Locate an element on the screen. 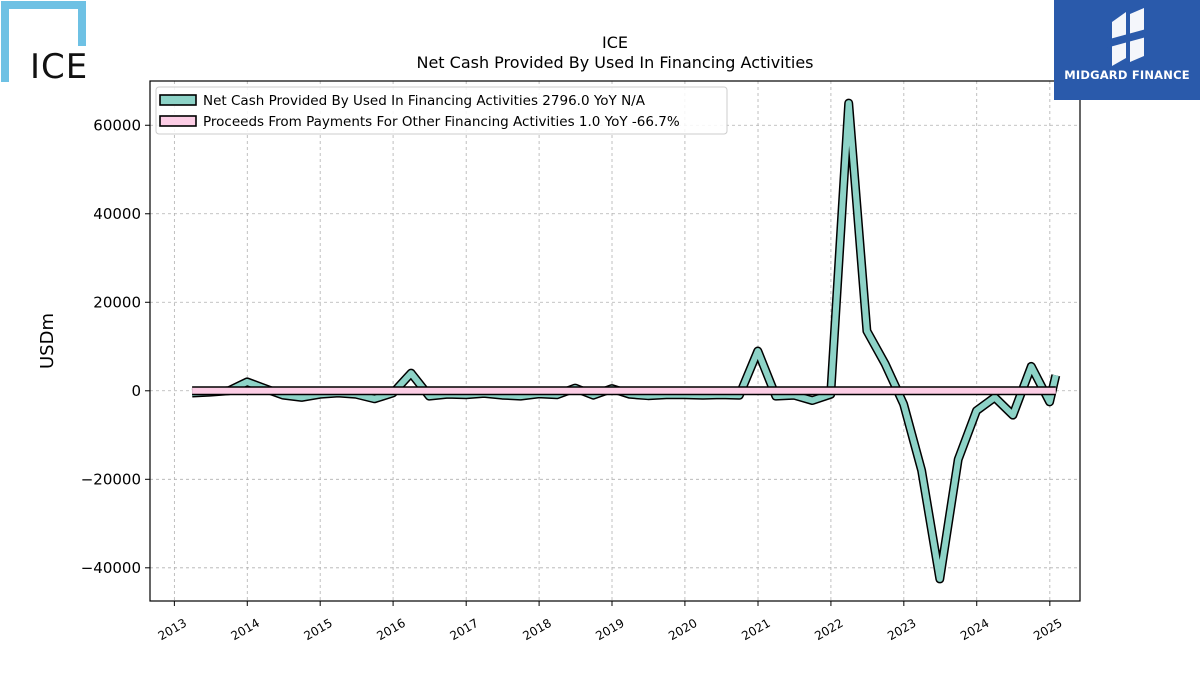  midgard-finance-name: MIDGARD FINANCE is located at coordinates (1127, 75).